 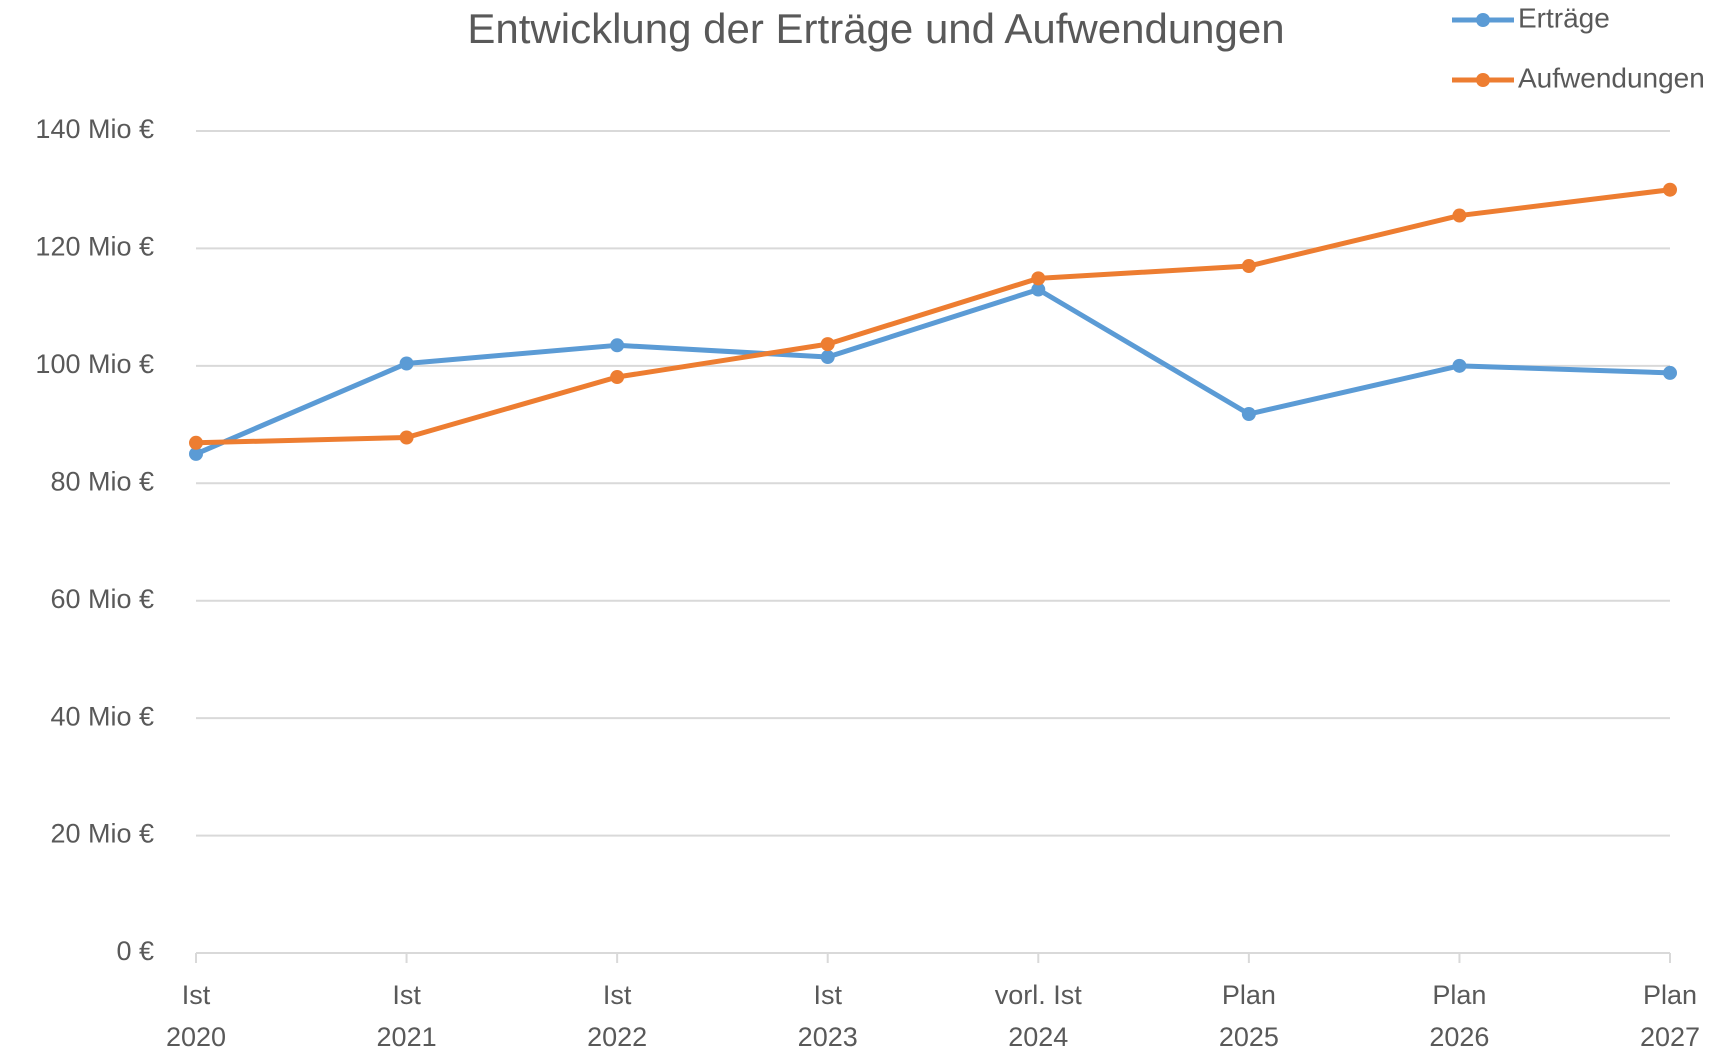 What do you see at coordinates (1249, 1036) in the screenshot?
I see `x-tick-line: 2025` at bounding box center [1249, 1036].